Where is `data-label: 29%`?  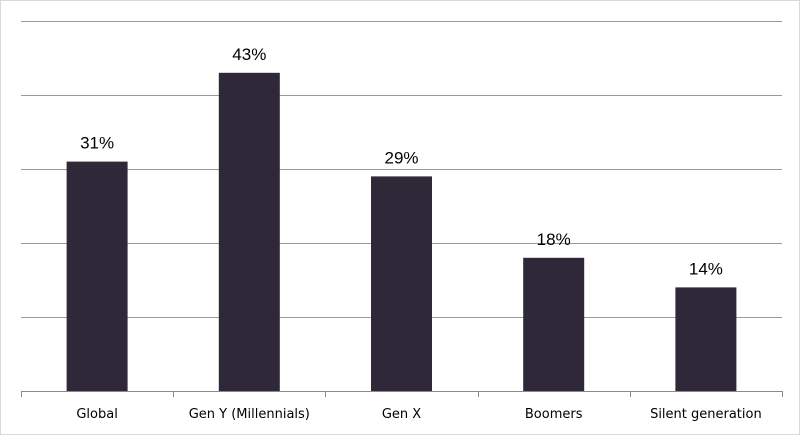
data-label: 29% is located at coordinates (401, 157).